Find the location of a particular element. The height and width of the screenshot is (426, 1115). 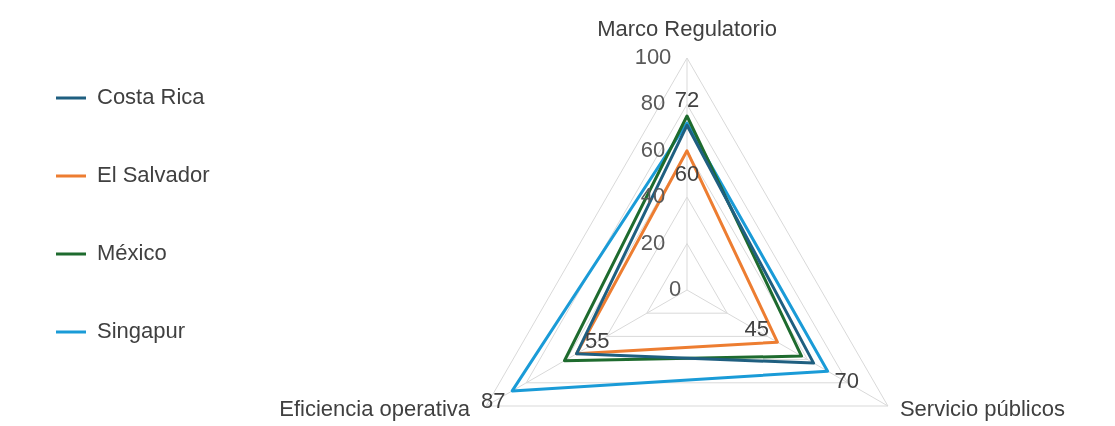

legend-label: Costa Rica is located at coordinates (151, 97).